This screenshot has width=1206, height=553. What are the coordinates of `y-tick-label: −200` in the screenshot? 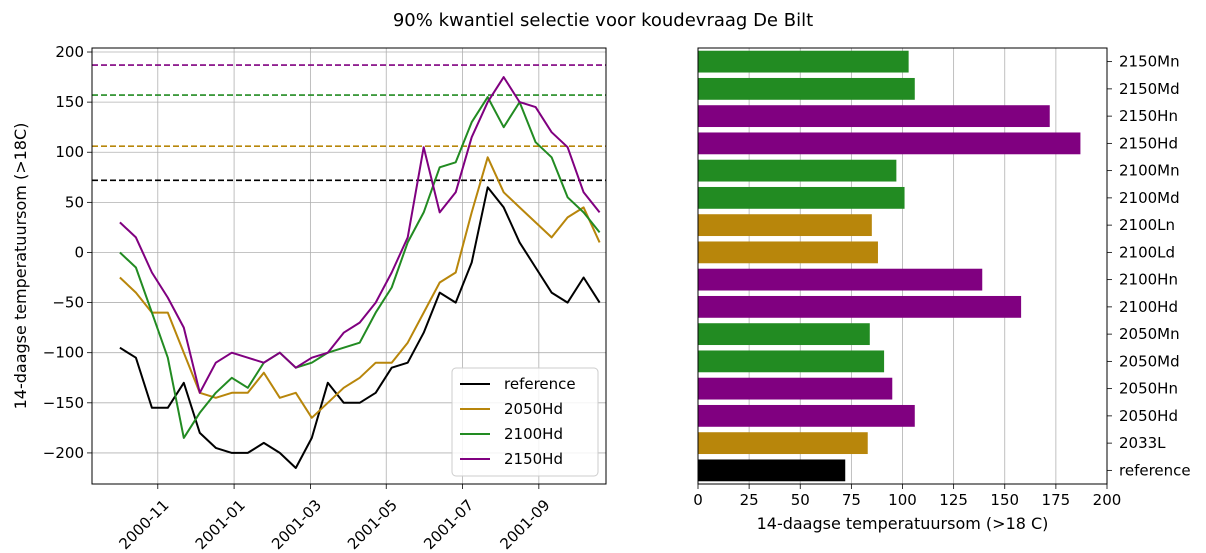 It's located at (63, 453).